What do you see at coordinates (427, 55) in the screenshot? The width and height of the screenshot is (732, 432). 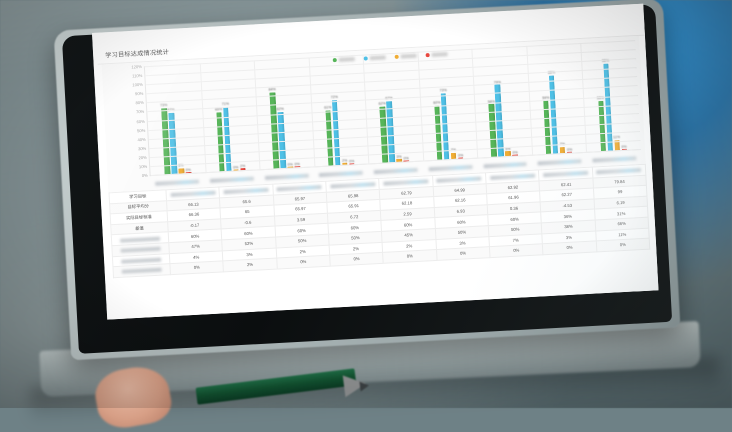 I see `legend-dot-red` at bounding box center [427, 55].